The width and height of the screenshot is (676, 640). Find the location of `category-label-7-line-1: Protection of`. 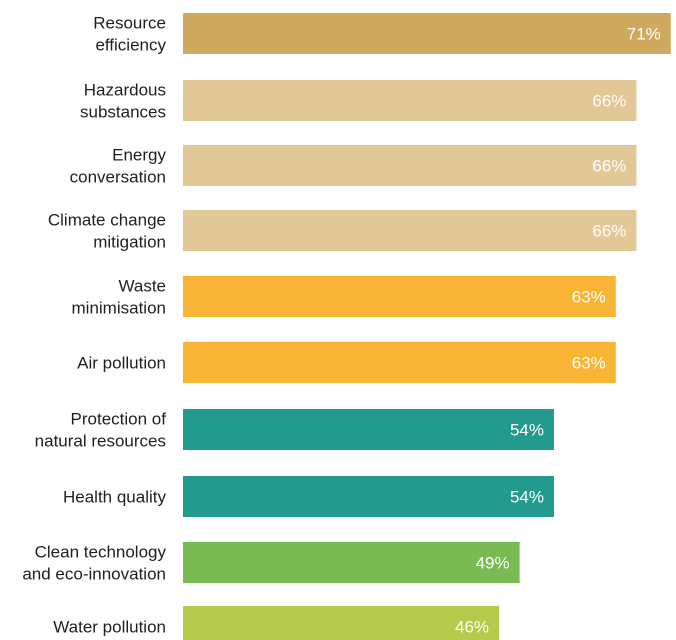

category-label-7-line-1: Protection of is located at coordinates (119, 419).